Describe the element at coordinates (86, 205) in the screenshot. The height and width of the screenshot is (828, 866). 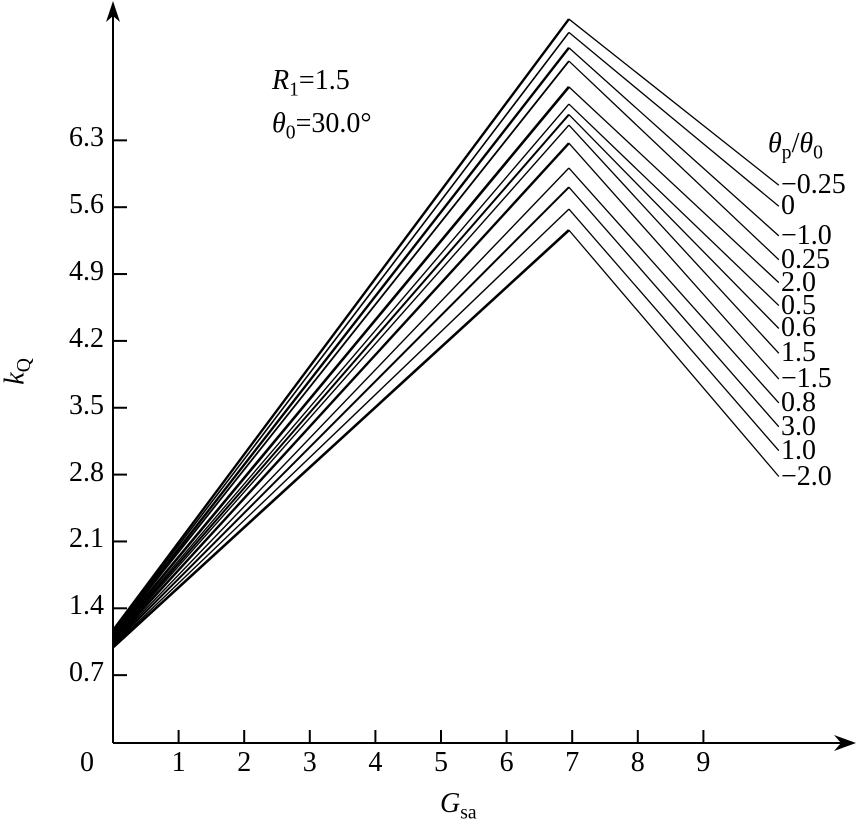
I see `y-tick-label: 5.6` at that location.